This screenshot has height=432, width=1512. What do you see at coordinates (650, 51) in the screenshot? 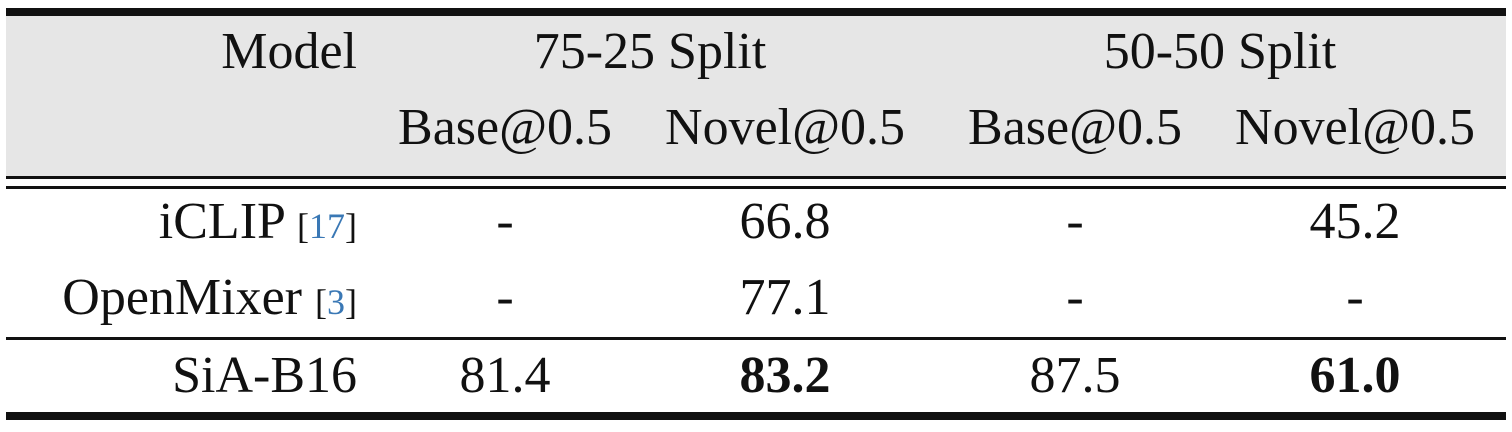
I see `group-header-75-25: 75-25 Split` at bounding box center [650, 51].